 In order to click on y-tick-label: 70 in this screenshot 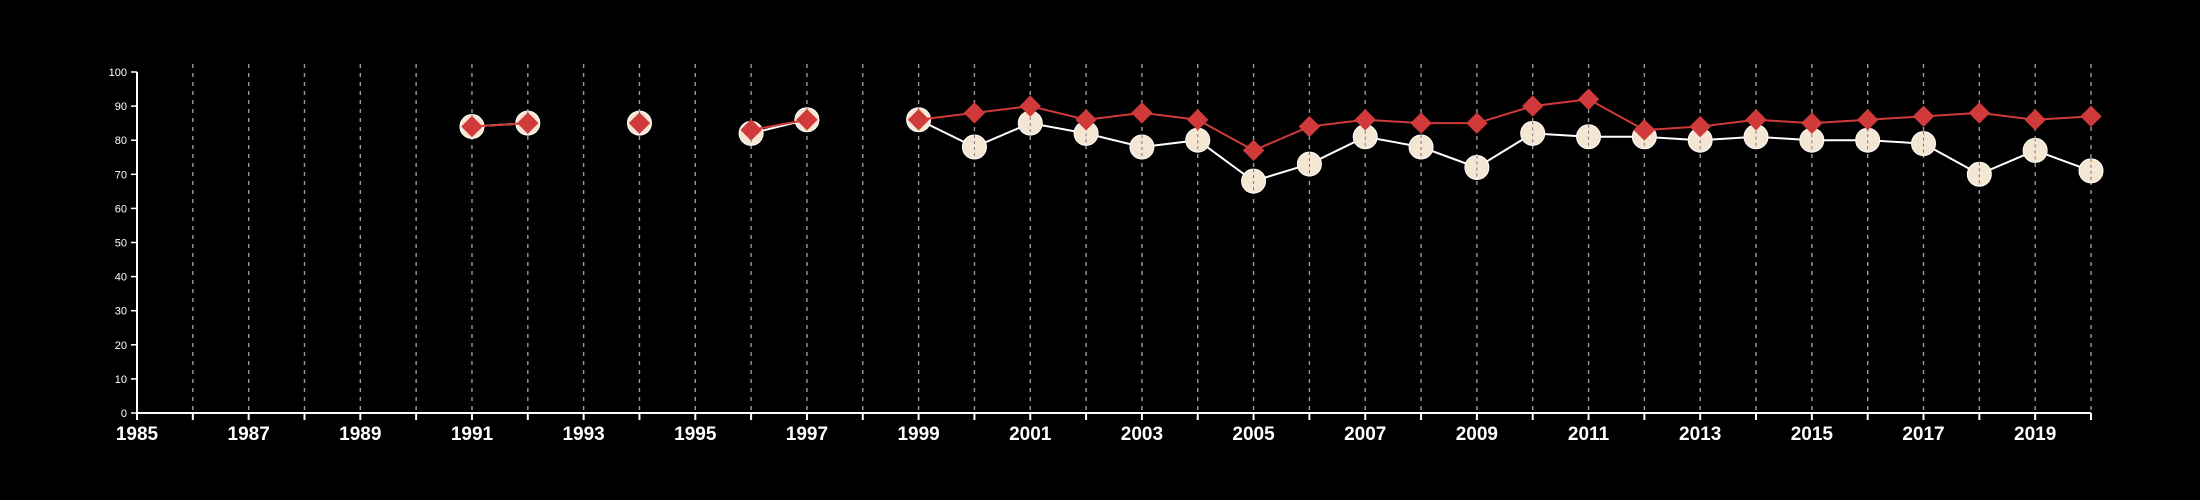, I will do `click(121, 175)`.